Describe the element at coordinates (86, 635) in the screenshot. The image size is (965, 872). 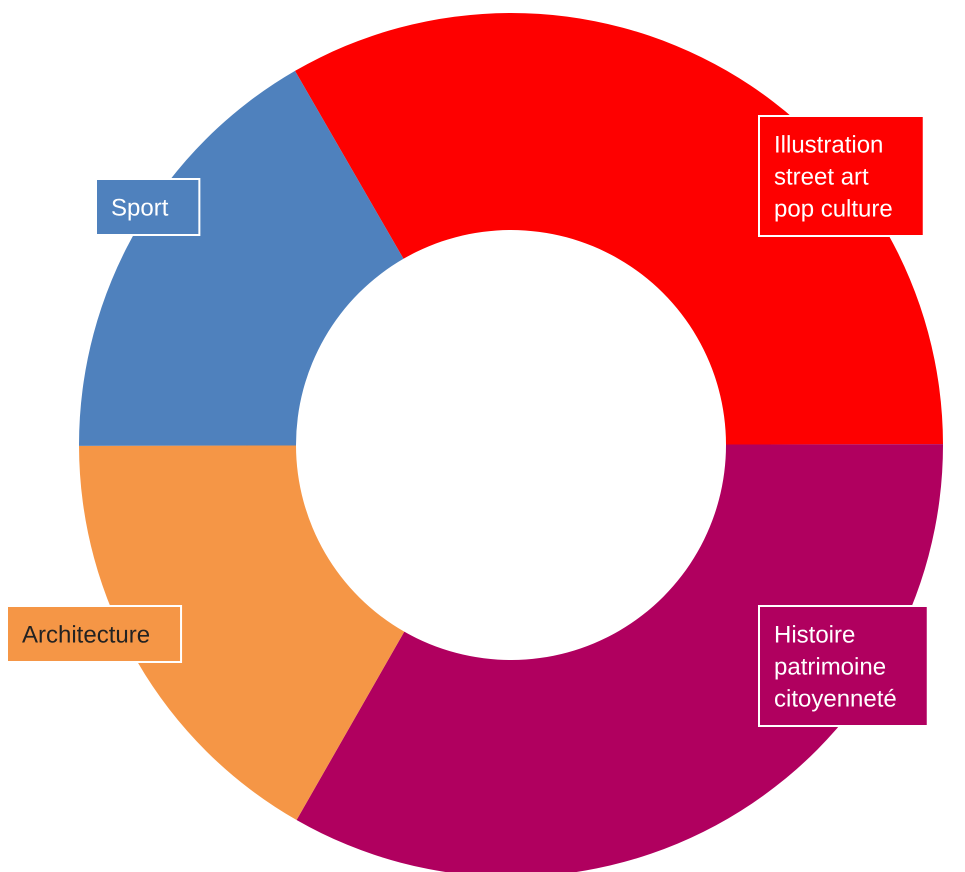
I see `slice-label: Architecture` at that location.